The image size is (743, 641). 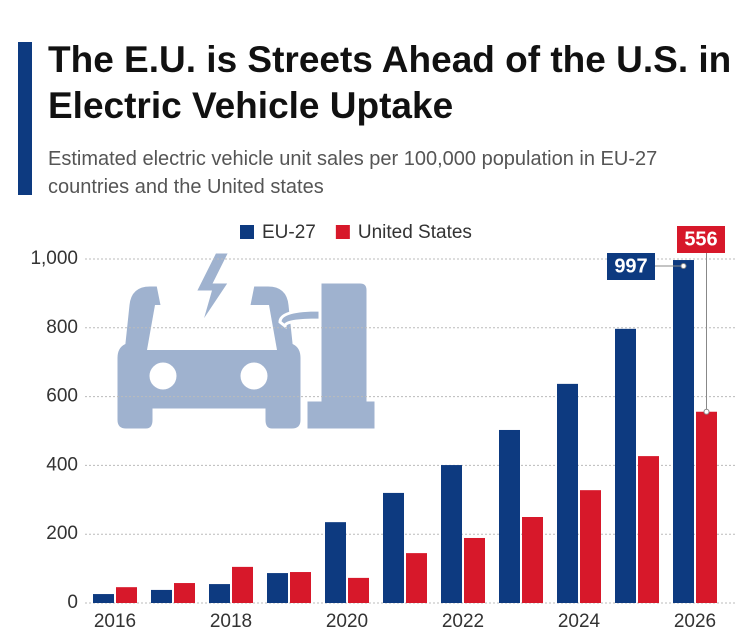 I want to click on x-tick-label: 2026, so click(x=695, y=621).